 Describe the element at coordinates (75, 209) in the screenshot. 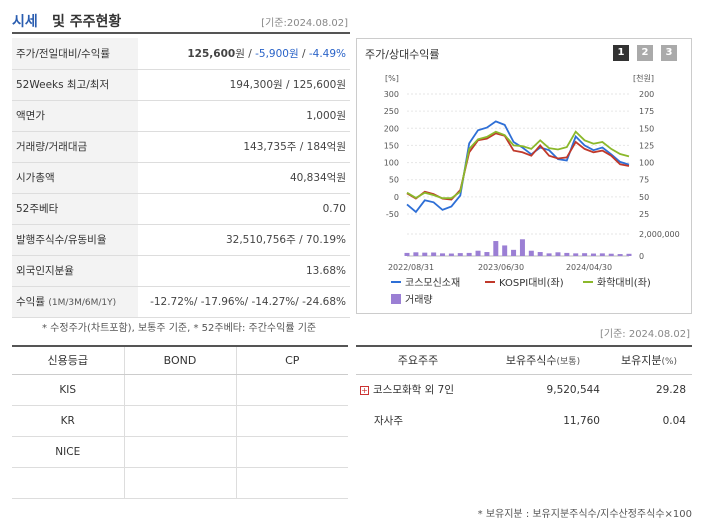

I see `beta-label: 52주베타` at that location.